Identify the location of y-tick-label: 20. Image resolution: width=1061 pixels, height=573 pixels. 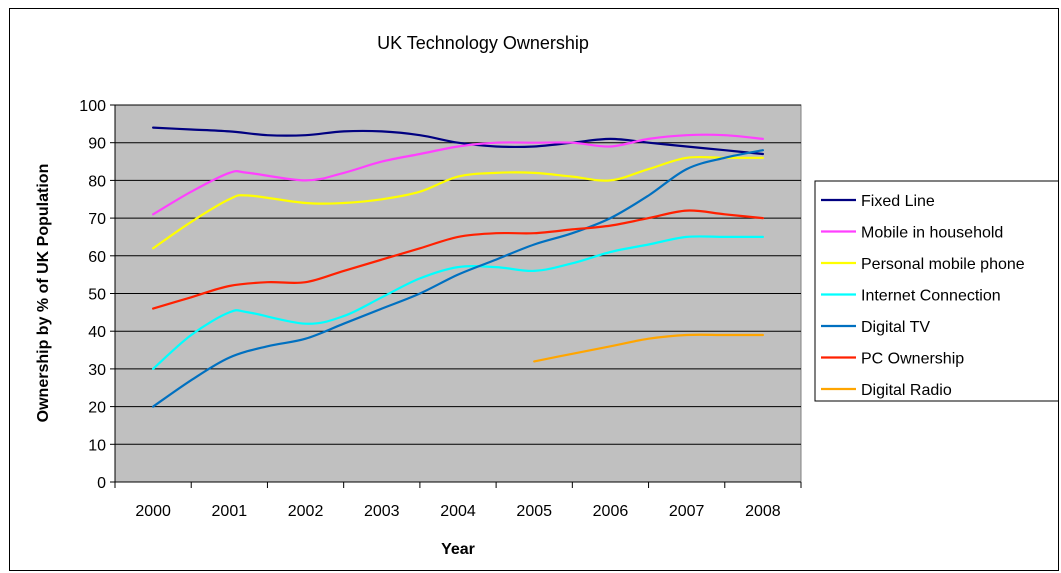
(97, 408).